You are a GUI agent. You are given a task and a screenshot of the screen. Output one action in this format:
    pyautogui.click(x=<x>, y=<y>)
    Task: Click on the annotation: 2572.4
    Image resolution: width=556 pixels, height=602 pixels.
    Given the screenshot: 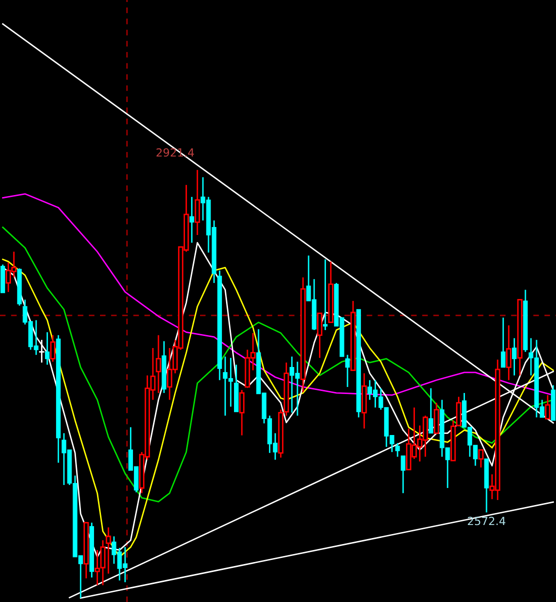 What is the action you would take?
    pyautogui.click(x=487, y=521)
    